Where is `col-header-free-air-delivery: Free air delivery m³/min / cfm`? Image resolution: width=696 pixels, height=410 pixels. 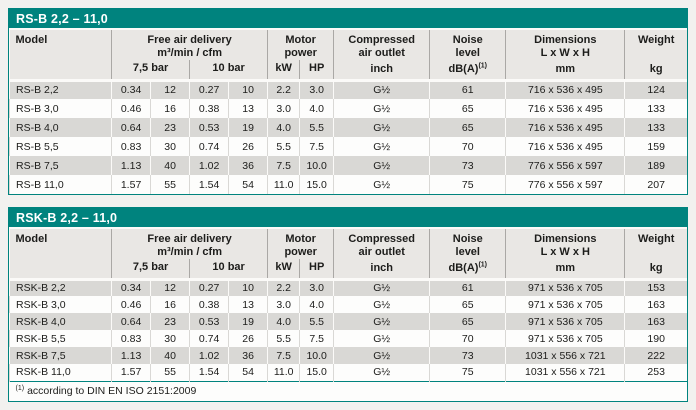 col-header-free-air-delivery: Free air delivery m³/min / cfm is located at coordinates (189, 244).